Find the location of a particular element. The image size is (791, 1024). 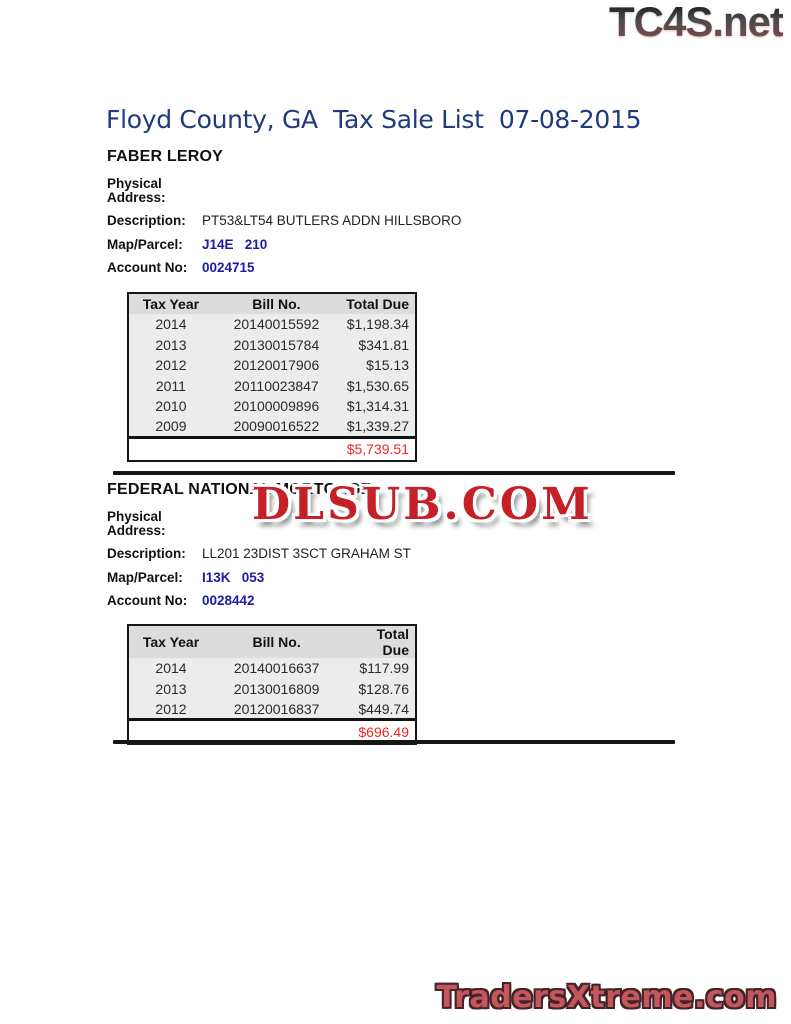

map-parcel-row: Map/Parcel: I13K 053 is located at coordinates (347, 577).